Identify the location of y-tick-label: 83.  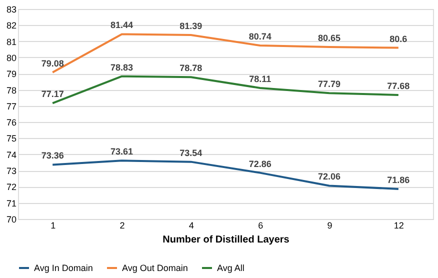
(11, 9).